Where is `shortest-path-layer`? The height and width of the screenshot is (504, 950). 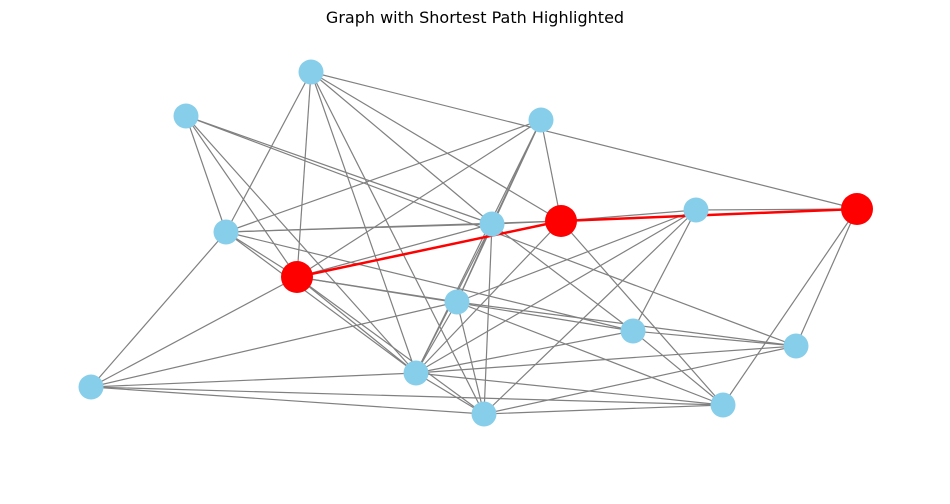
shortest-path-layer is located at coordinates (577, 243).